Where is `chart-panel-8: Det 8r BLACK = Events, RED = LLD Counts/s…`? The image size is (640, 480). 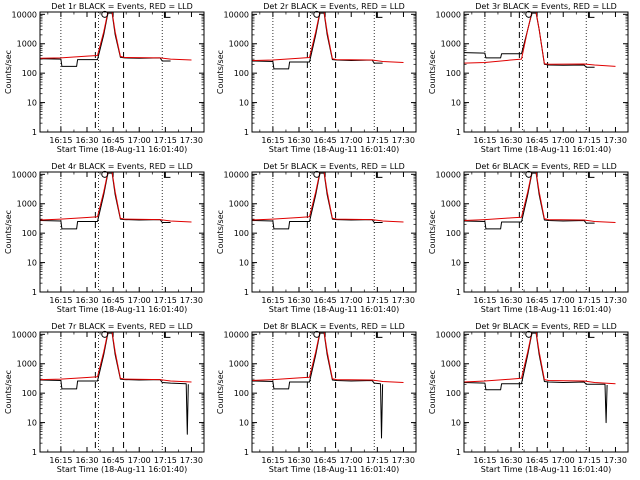
chart-panel-8: Det 8r BLACK = Events, RED = LLD Counts/s… is located at coordinates (316, 398).